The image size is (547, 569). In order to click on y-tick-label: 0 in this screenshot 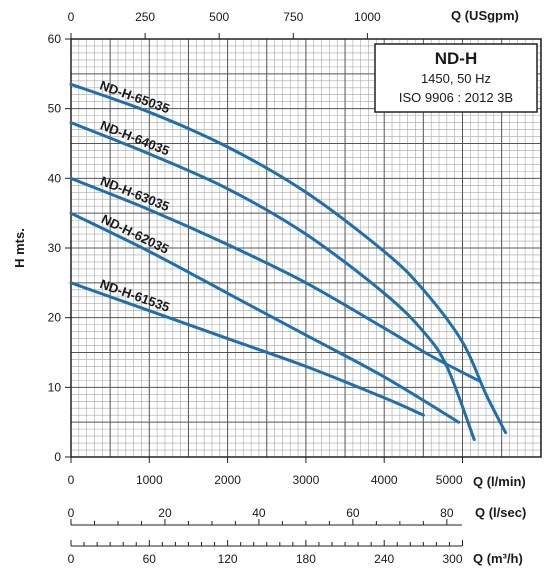, I will do `click(57, 457)`.